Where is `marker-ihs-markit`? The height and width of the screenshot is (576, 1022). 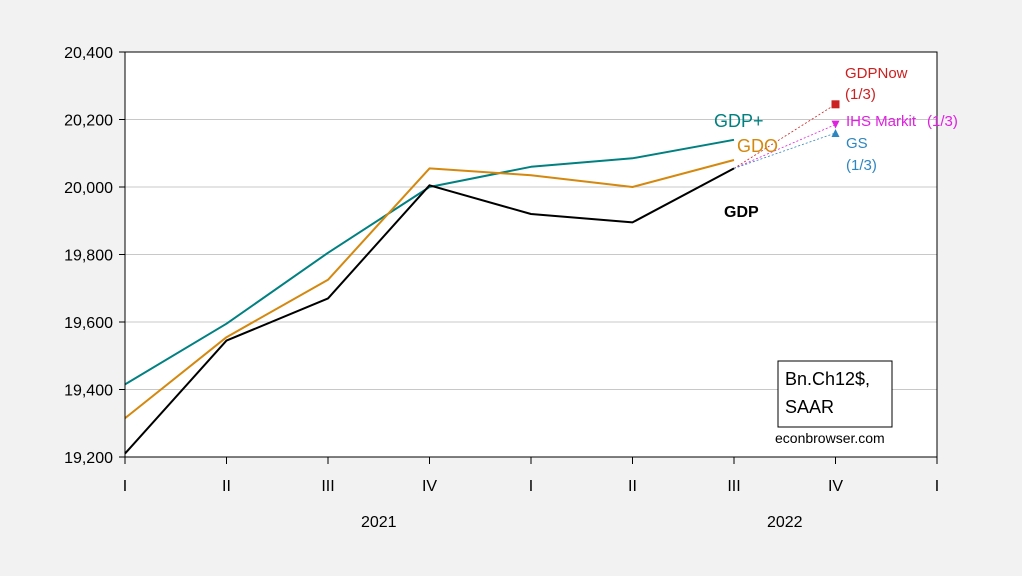
marker-ihs-markit is located at coordinates (835, 124).